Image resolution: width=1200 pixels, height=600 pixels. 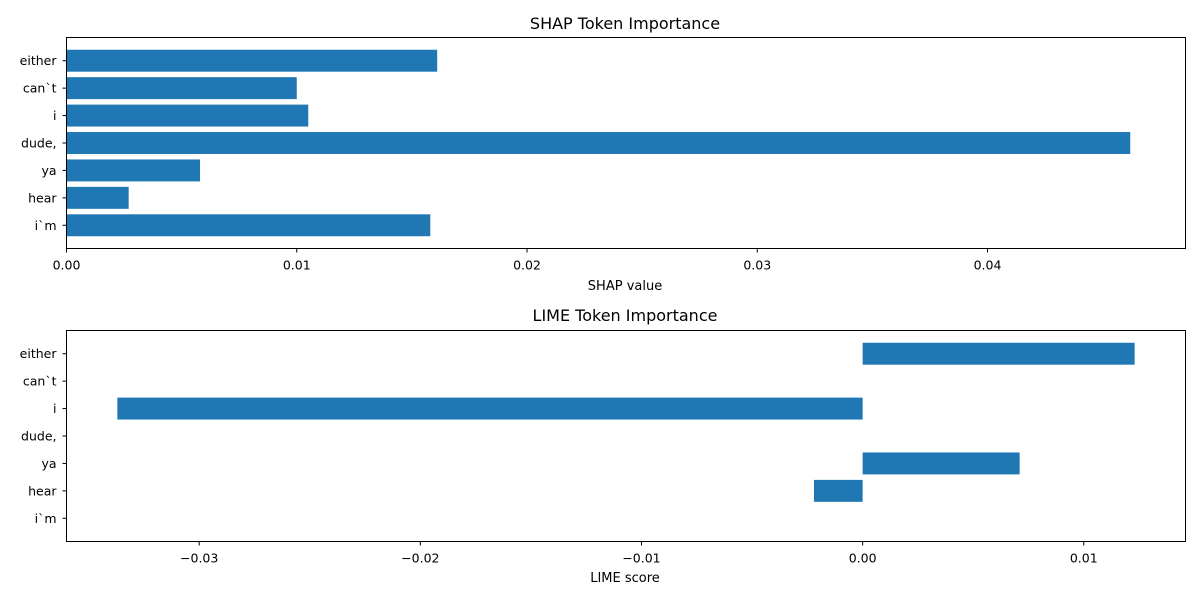 What do you see at coordinates (527, 265) in the screenshot?
I see `shap-x-tick-label-2: 0.02` at bounding box center [527, 265].